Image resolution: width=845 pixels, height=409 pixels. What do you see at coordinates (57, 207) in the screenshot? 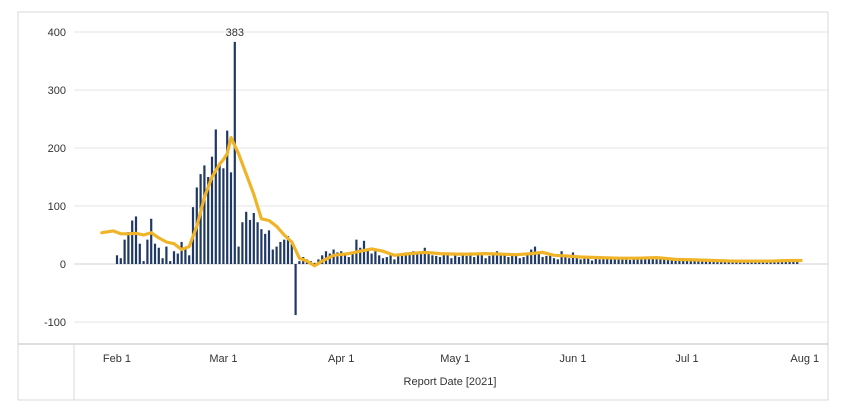
I see `y-tick-label: 100` at bounding box center [57, 207].